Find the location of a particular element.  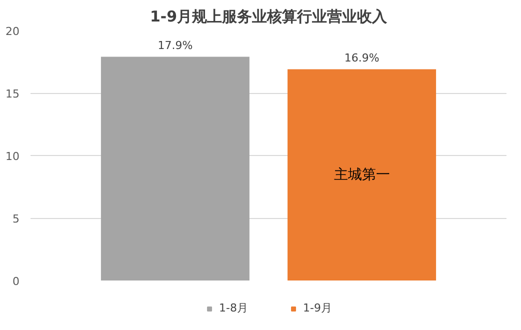

data-label: 17.9% is located at coordinates (175, 45).